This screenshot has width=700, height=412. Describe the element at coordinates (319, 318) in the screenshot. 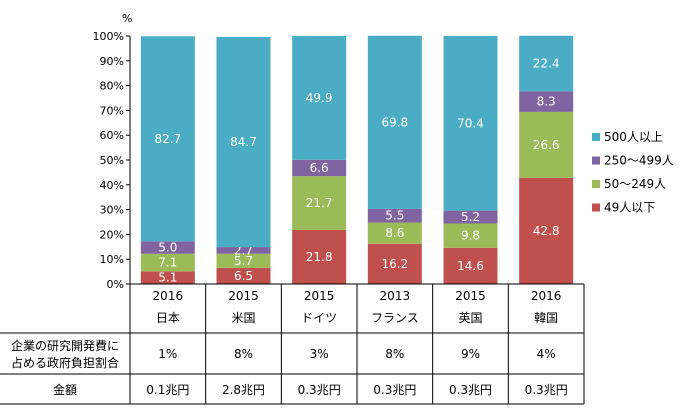

I see `category-label: ドイツ` at that location.